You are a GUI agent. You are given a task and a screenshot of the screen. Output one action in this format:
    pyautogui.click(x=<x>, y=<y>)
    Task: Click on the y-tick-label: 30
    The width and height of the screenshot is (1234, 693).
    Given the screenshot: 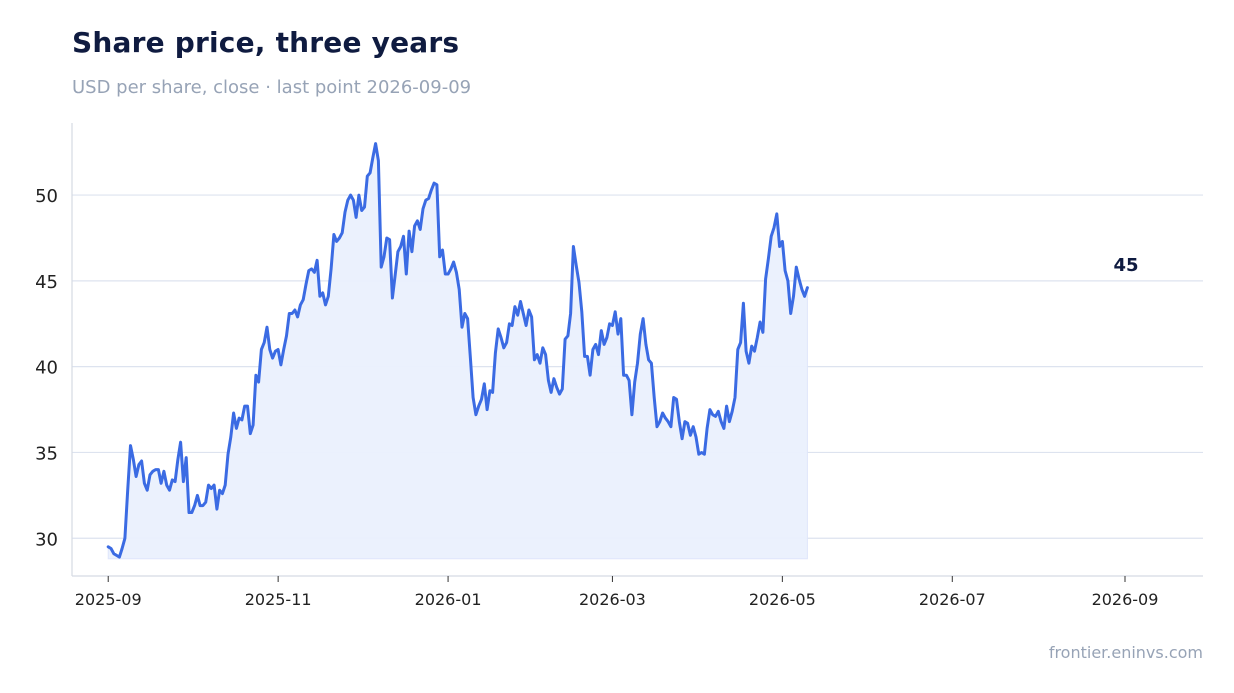 What is the action you would take?
    pyautogui.click(x=46, y=539)
    